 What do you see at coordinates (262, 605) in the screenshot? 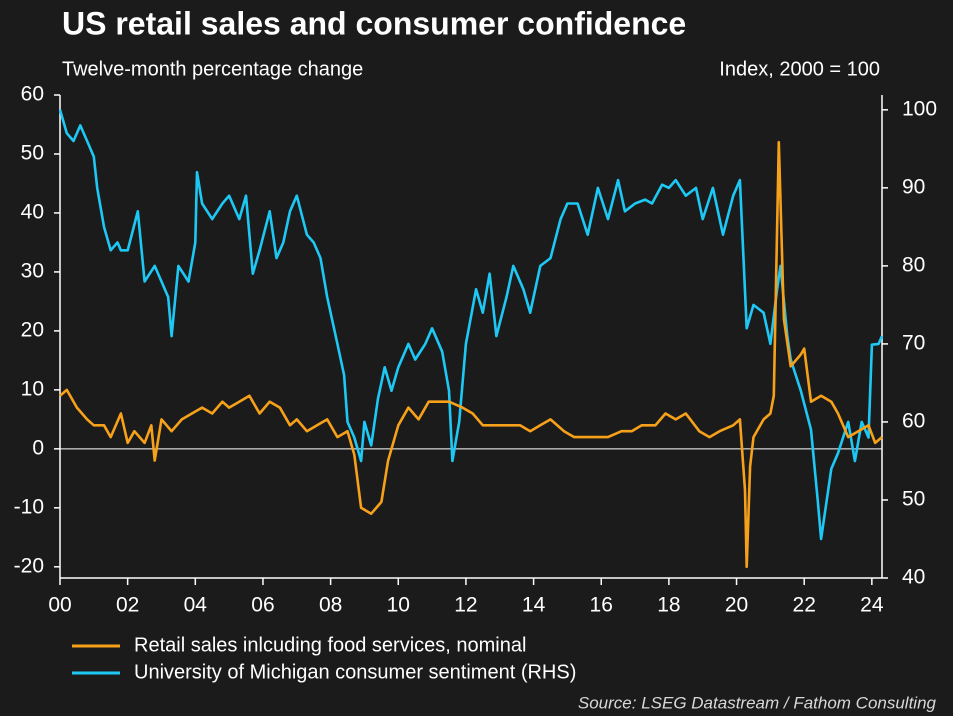
I see `x-tick-label: 06` at bounding box center [262, 605].